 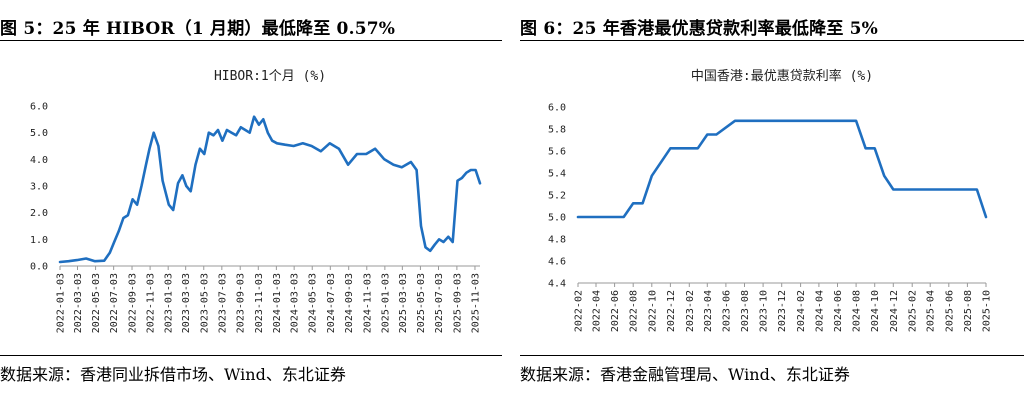 What do you see at coordinates (557, 284) in the screenshot?
I see `y-tick-label: 4.4` at bounding box center [557, 284].